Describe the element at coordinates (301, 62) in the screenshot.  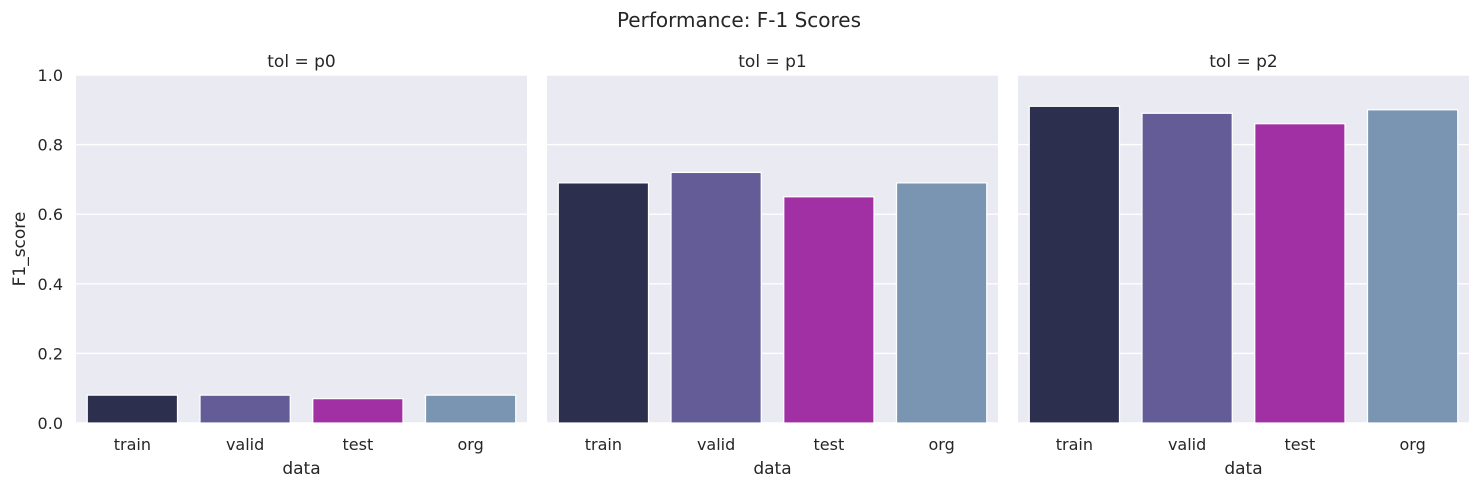
I see `facet-title: tol = p0` at that location.